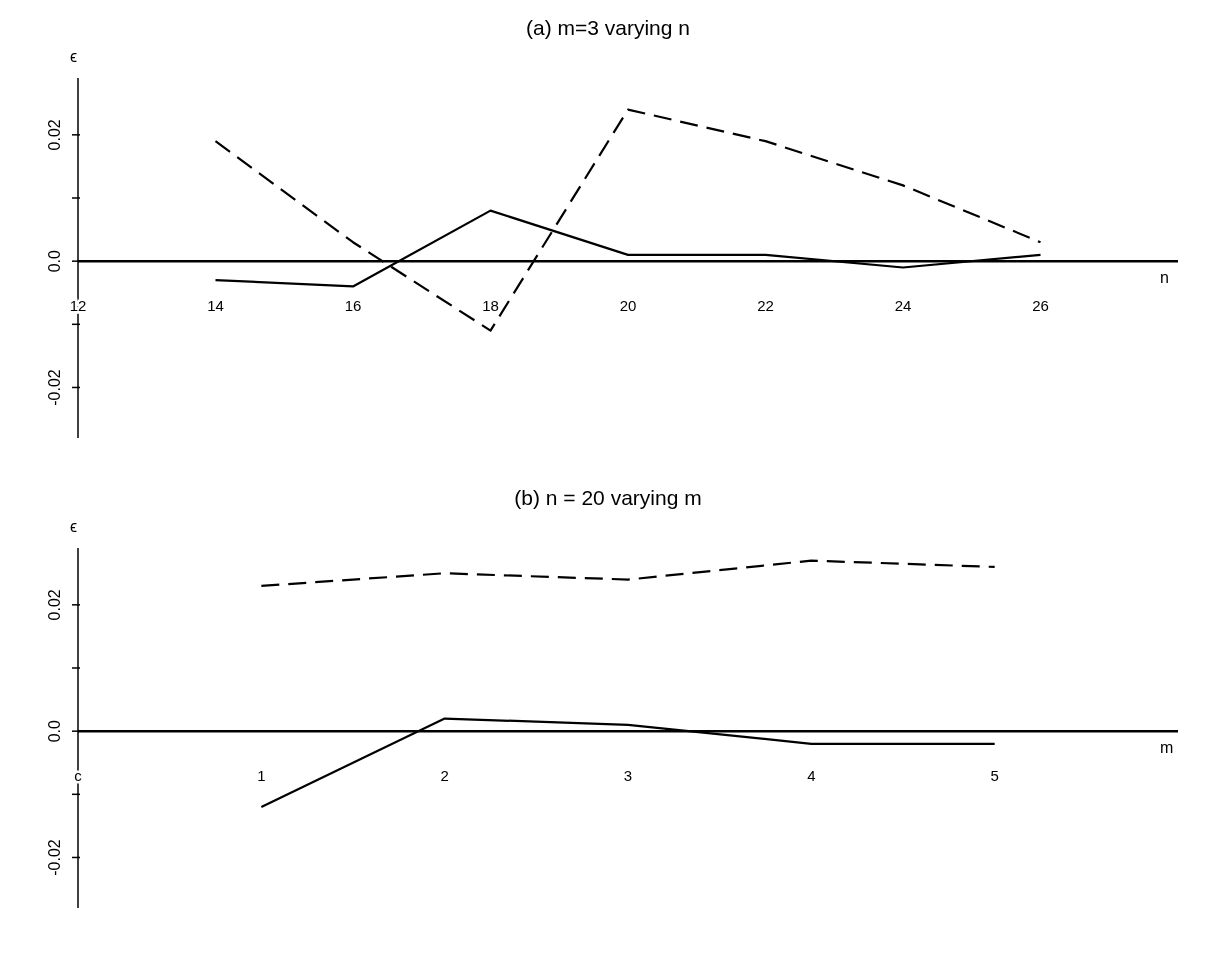 This screenshot has width=1224, height=973. What do you see at coordinates (628, 306) in the screenshot?
I see `x-tick-label: 20` at bounding box center [628, 306].